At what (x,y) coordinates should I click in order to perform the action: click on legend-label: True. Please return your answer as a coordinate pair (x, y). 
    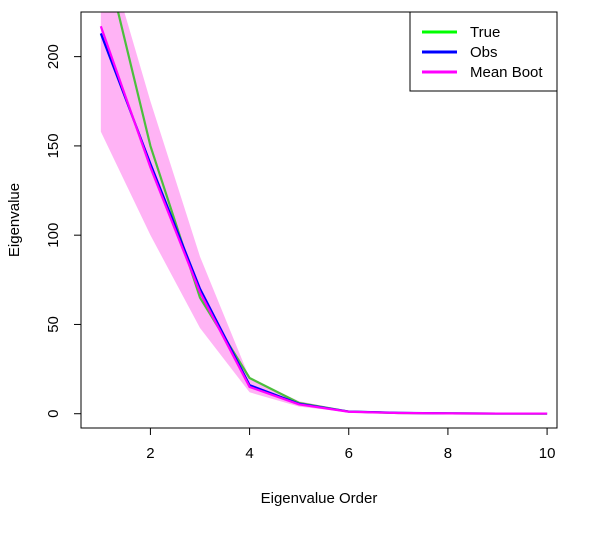
    Looking at the image, I should click on (485, 32).